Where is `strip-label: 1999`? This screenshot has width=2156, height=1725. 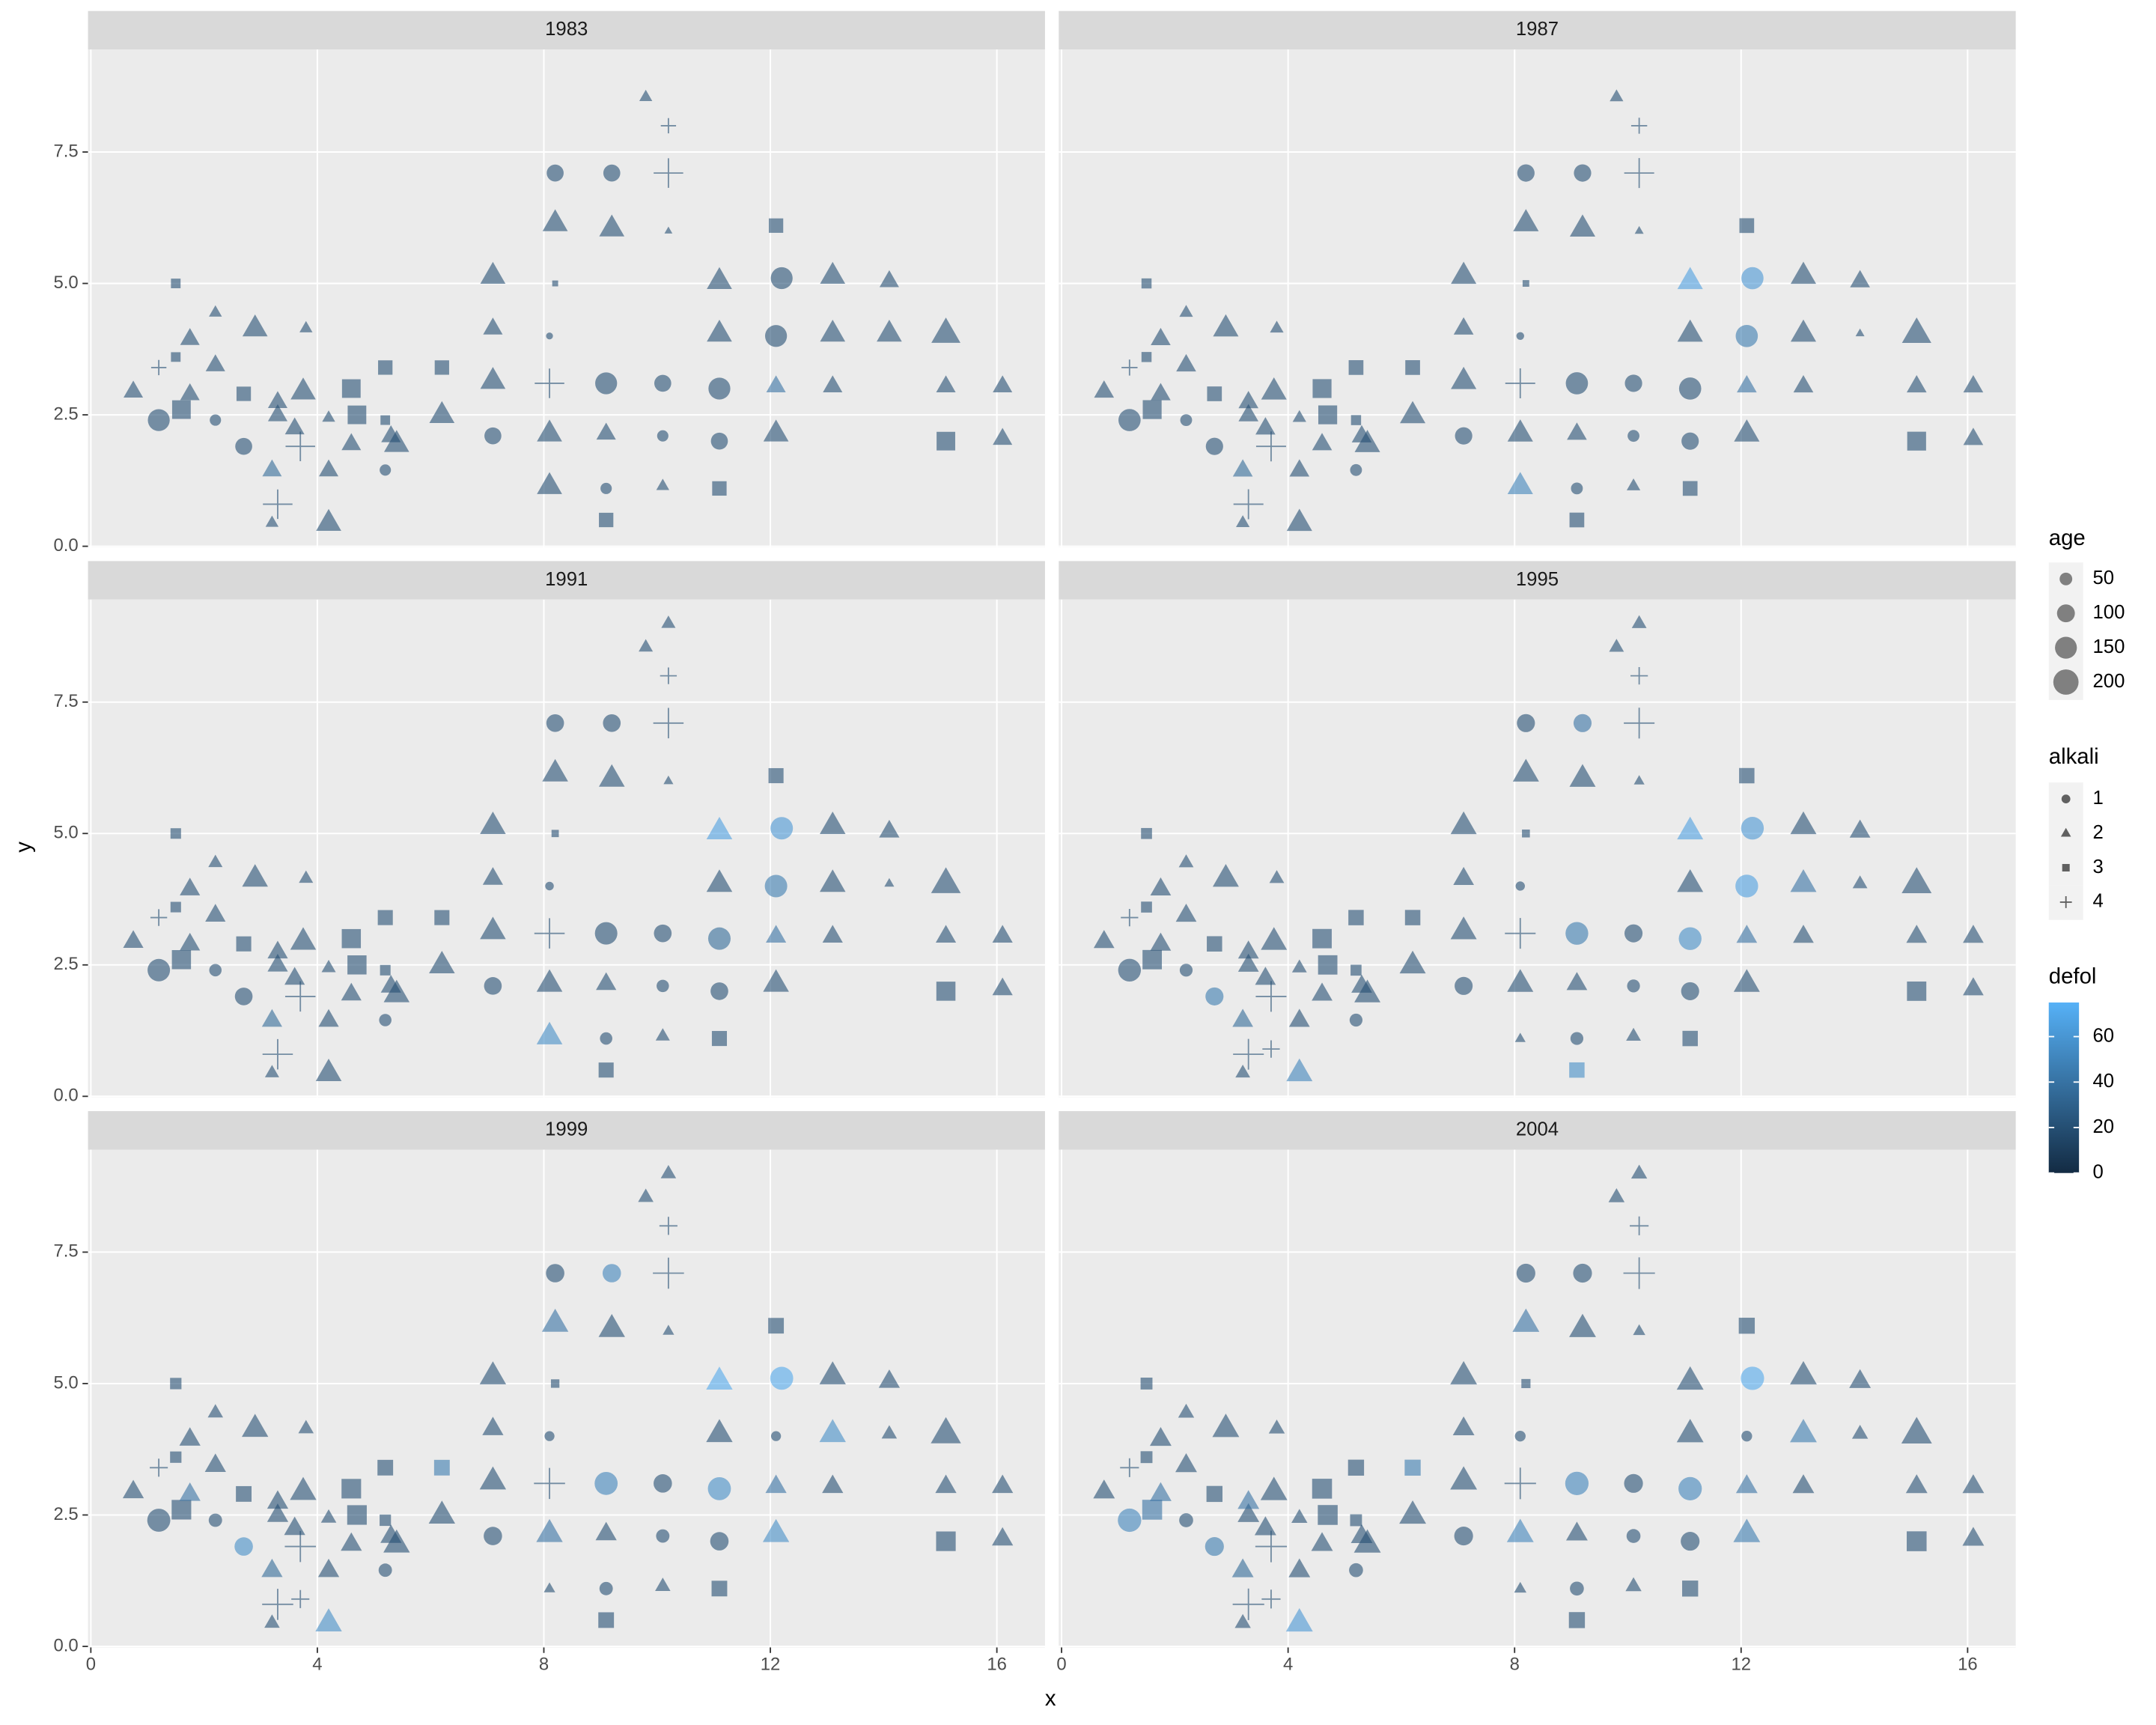 strip-label: 1999 is located at coordinates (566, 1129).